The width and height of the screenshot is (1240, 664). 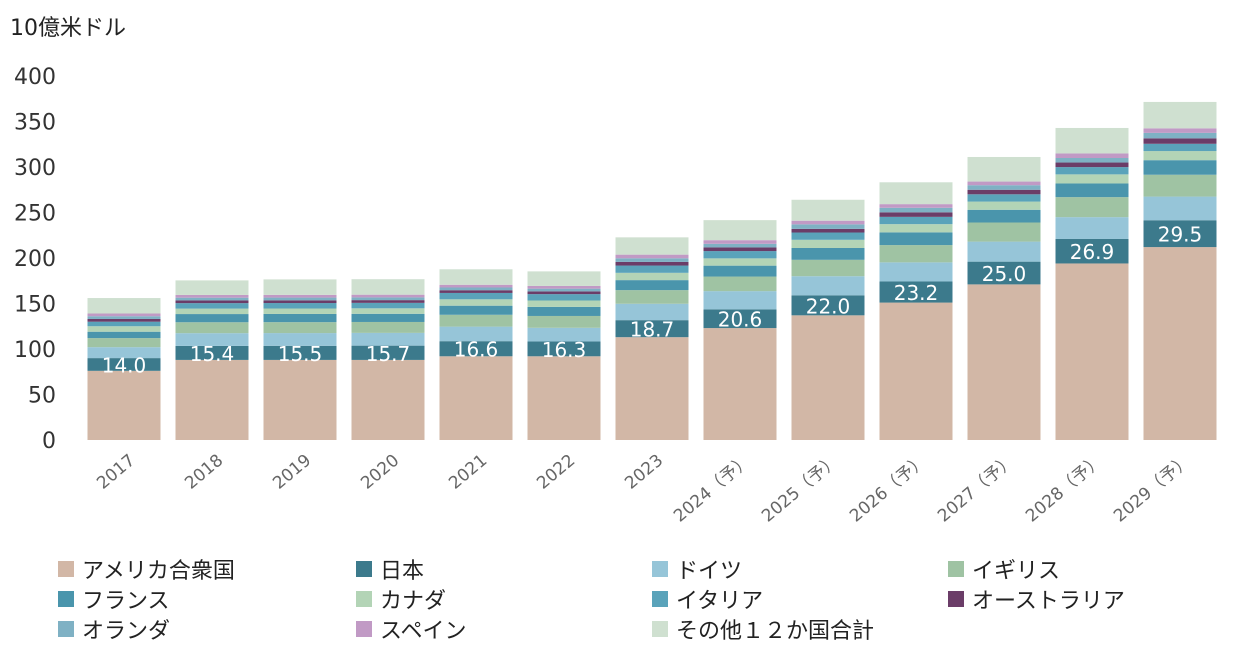 What do you see at coordinates (146, 569) in the screenshot?
I see `legend-item: アメリカ合衆国` at bounding box center [146, 569].